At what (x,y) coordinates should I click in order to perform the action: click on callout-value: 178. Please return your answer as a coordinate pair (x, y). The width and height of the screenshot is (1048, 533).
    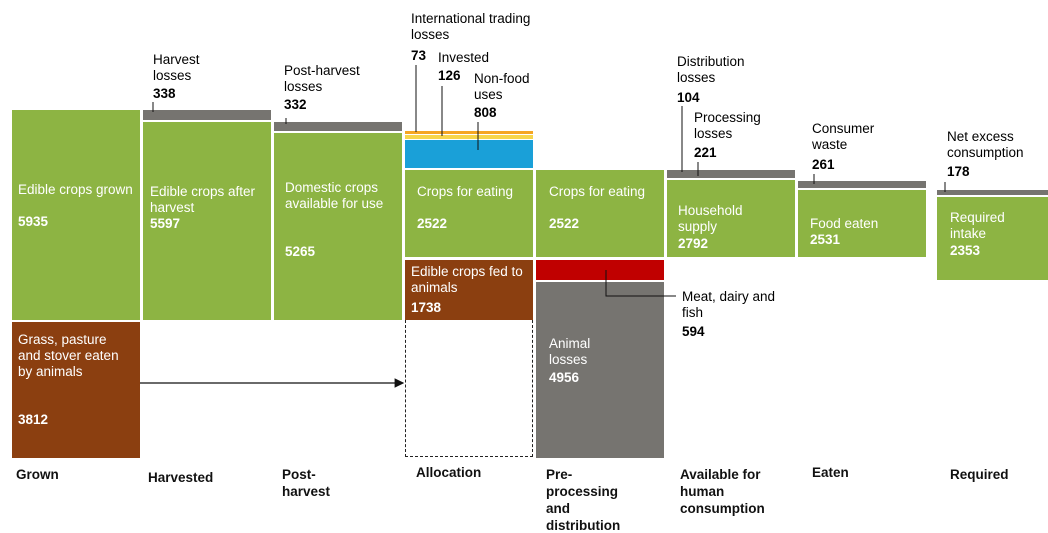
    Looking at the image, I should click on (958, 171).